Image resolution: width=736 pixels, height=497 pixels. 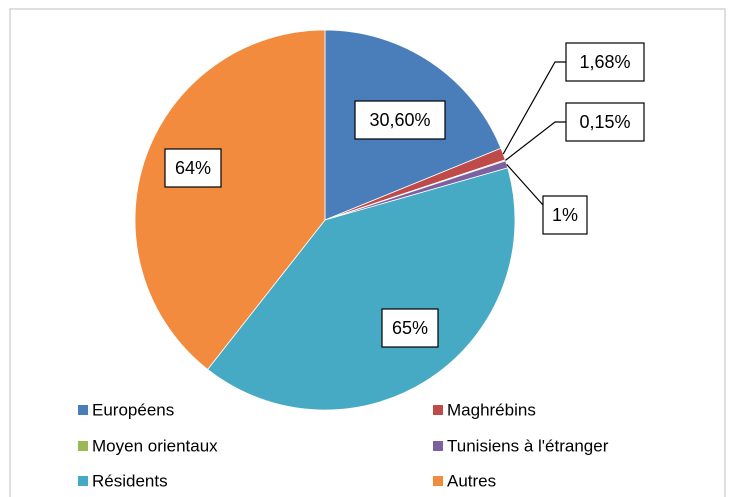 I want to click on data-label: 0,15%, so click(x=604, y=122).